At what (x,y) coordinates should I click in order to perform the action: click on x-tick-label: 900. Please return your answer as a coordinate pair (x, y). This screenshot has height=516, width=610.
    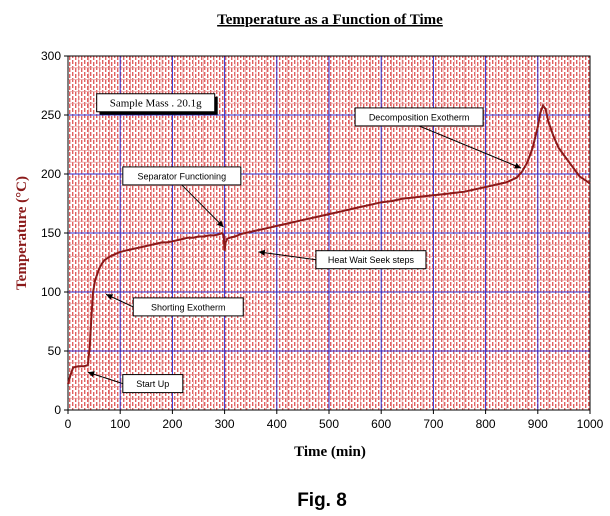
    Looking at the image, I should click on (538, 424).